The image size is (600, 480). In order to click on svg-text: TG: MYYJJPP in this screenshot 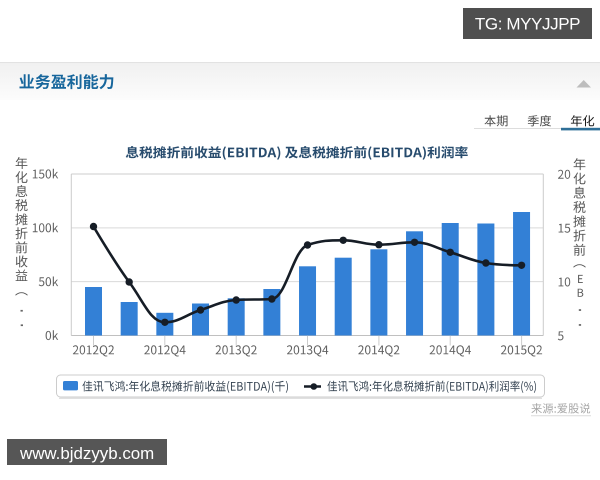, I will do `click(527, 24)`.